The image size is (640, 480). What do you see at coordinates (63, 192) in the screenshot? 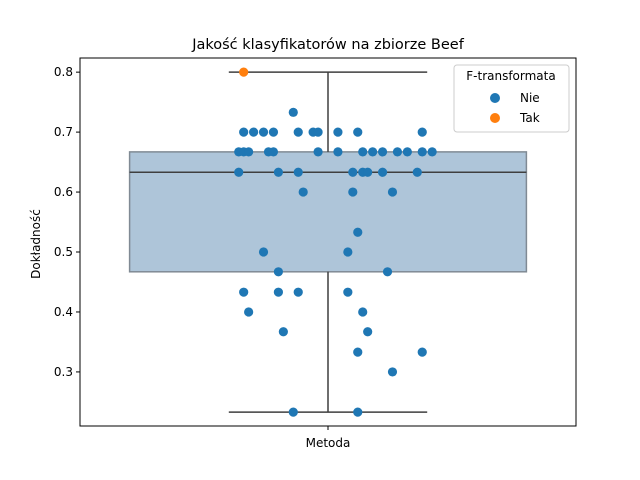
I see `y-tick-label: 0.6` at bounding box center [63, 192].